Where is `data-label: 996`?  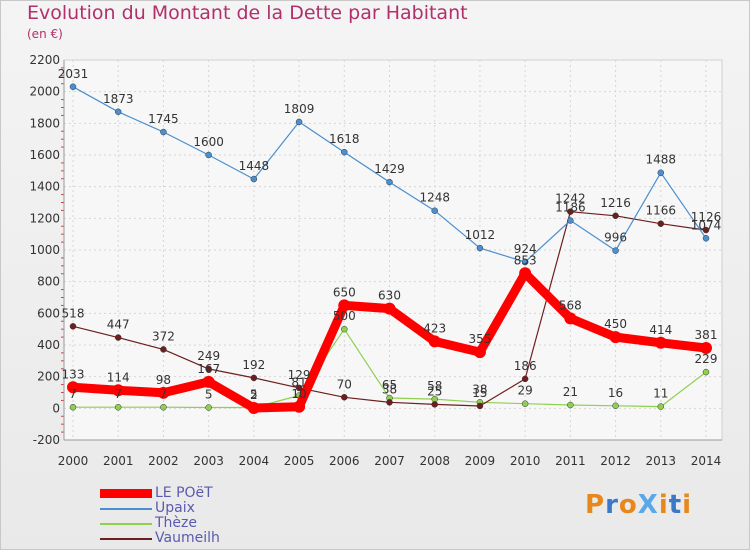
data-label: 996 is located at coordinates (615, 238).